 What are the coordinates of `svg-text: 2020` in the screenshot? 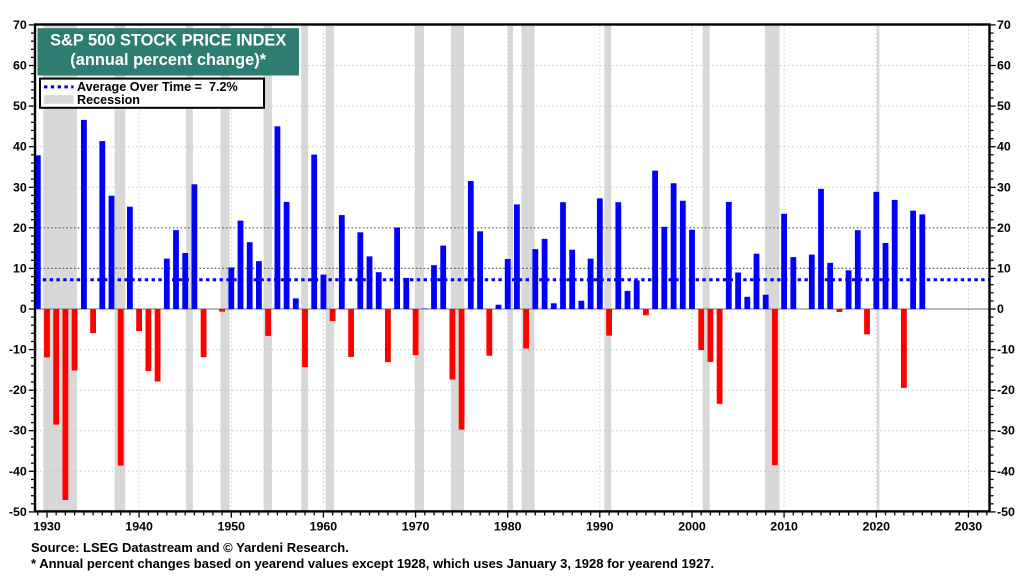 It's located at (877, 526).